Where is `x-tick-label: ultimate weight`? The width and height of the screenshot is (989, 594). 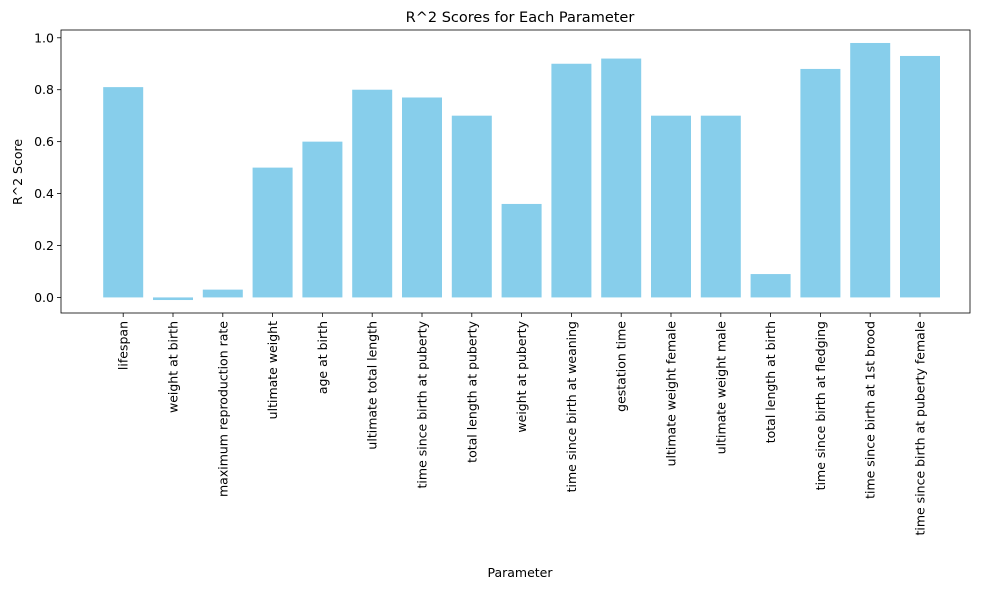 x-tick-label: ultimate weight is located at coordinates (272, 370).